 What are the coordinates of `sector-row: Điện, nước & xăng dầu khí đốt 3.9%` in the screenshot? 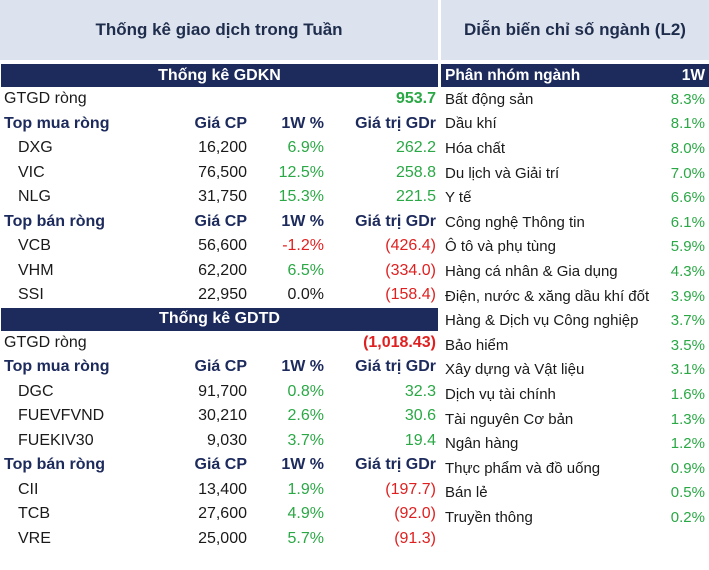 It's located at (575, 296).